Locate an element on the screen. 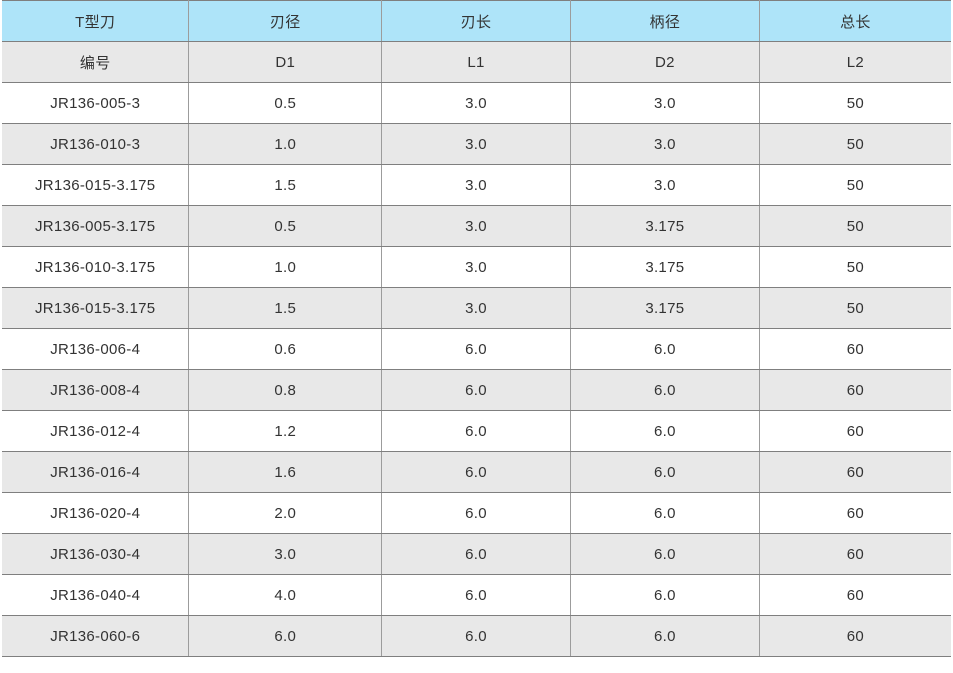  col-subheader-d1: D1 is located at coordinates (285, 62).